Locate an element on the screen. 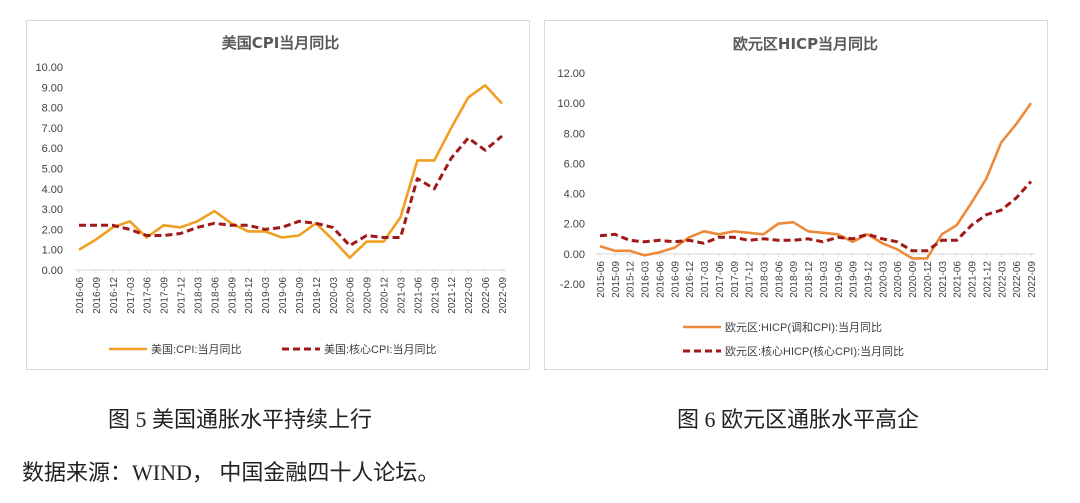 The height and width of the screenshot is (503, 1080). chart-title: 欧元区HICP当月同比 is located at coordinates (805, 44).